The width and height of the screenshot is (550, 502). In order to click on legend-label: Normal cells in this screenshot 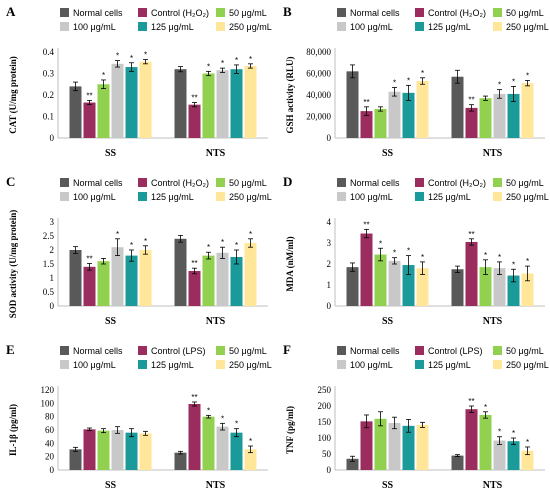, I will do `click(375, 13)`.